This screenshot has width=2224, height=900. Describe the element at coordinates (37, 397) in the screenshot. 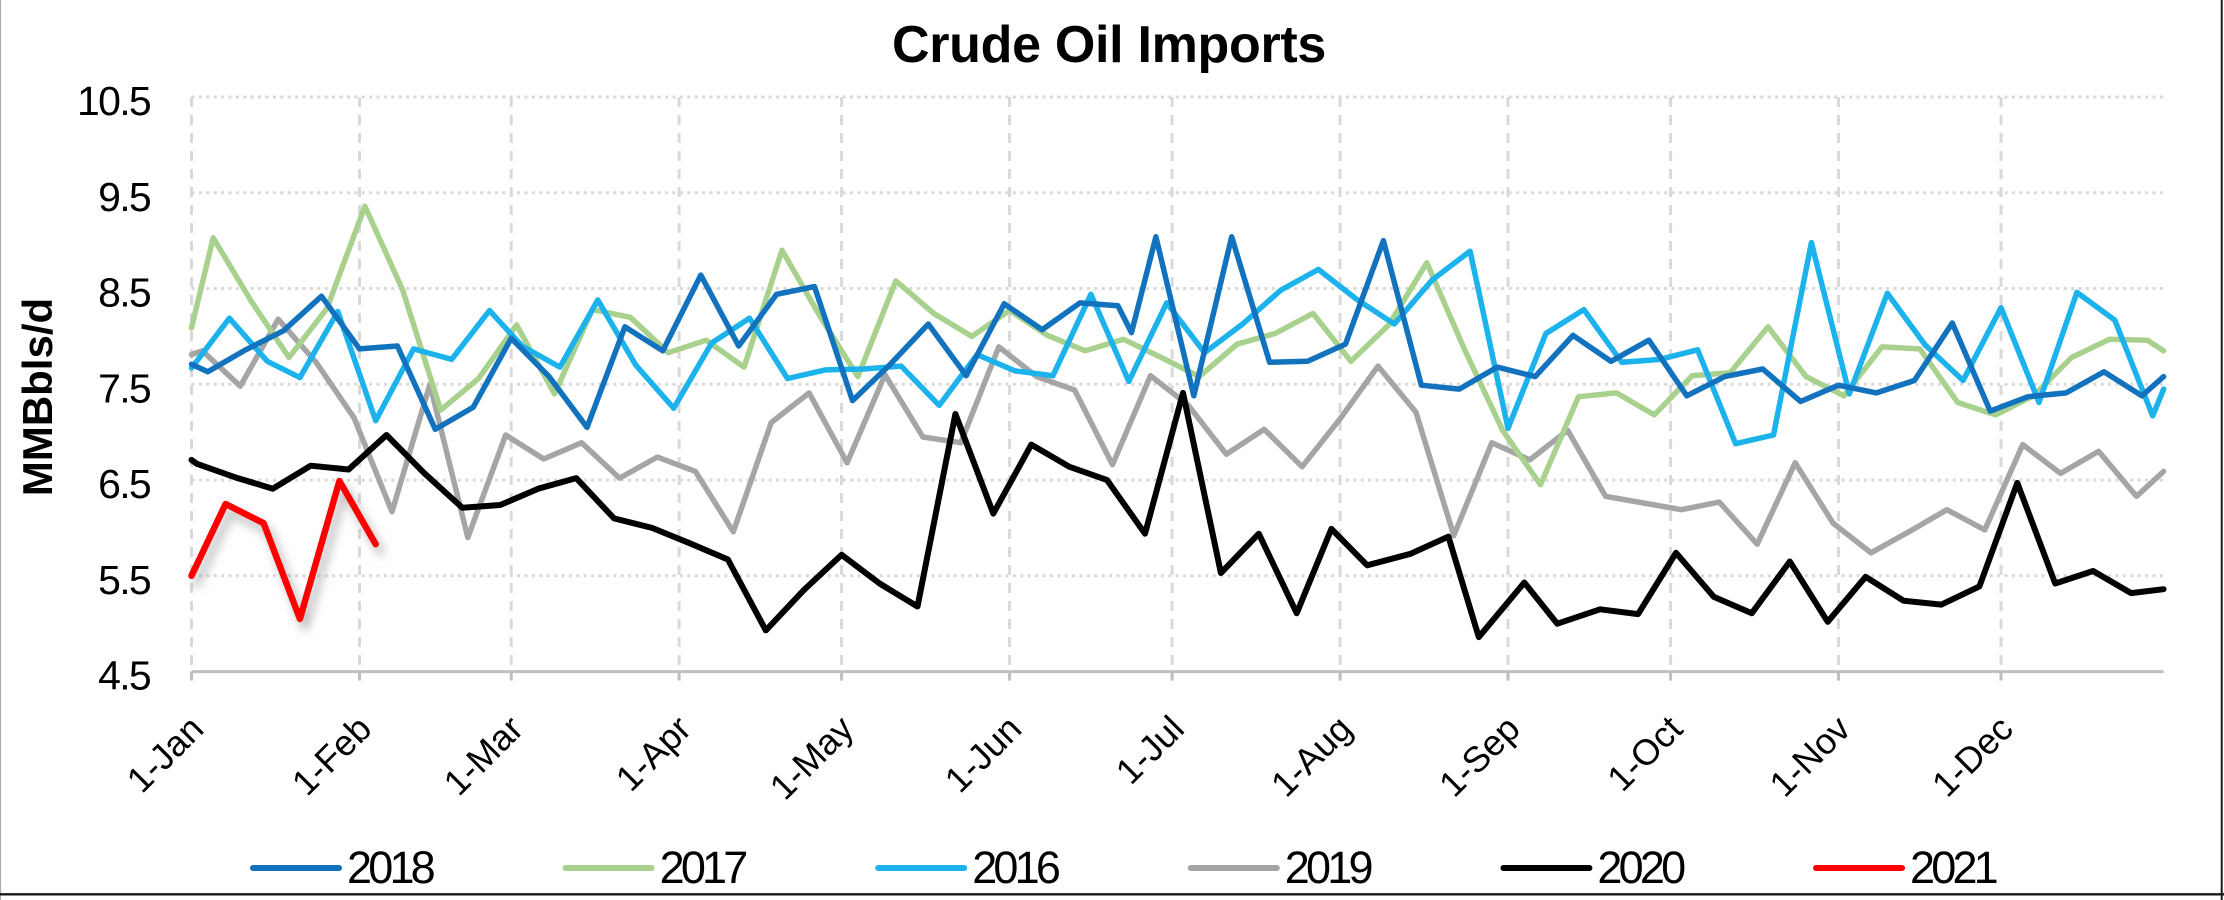

I see `svg-text: MMBbls/d` at that location.